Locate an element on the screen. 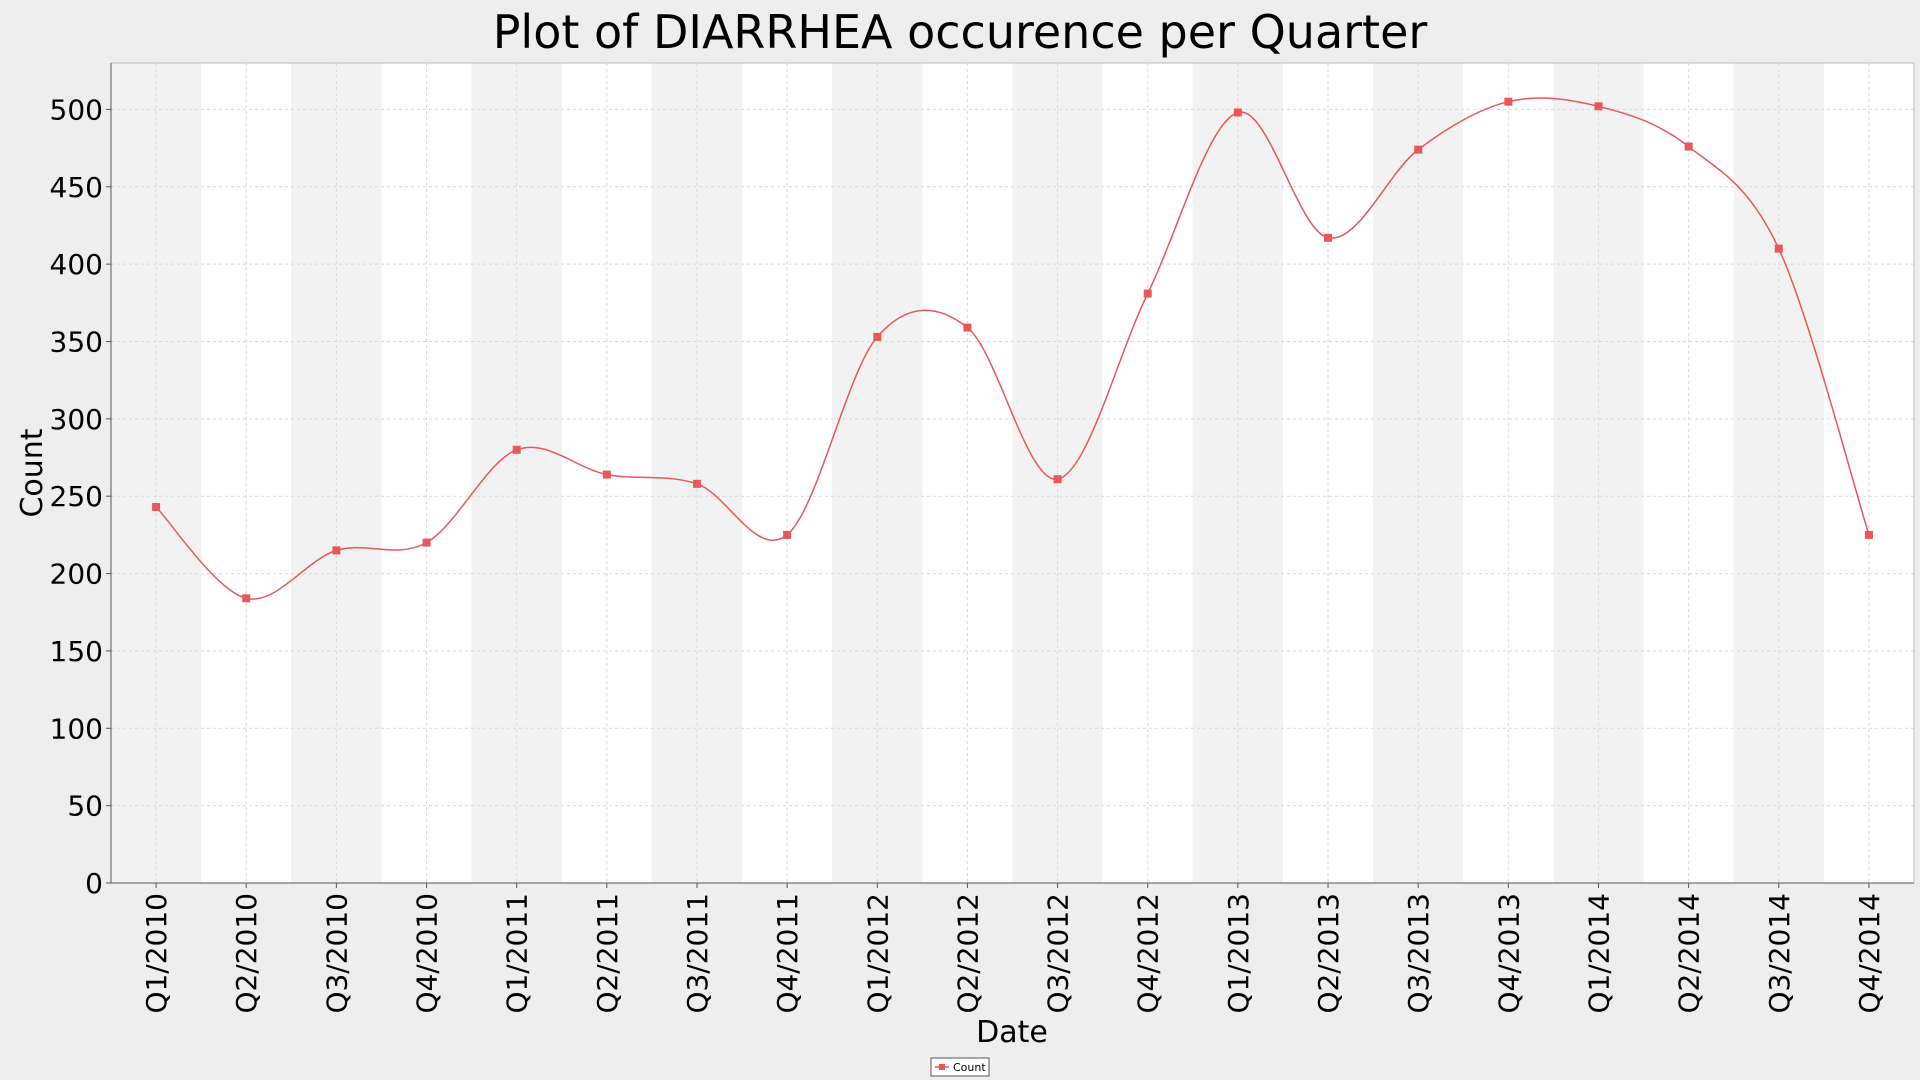 This screenshot has width=1920, height=1080. x-tick-label: Q2/2011 is located at coordinates (607, 953).